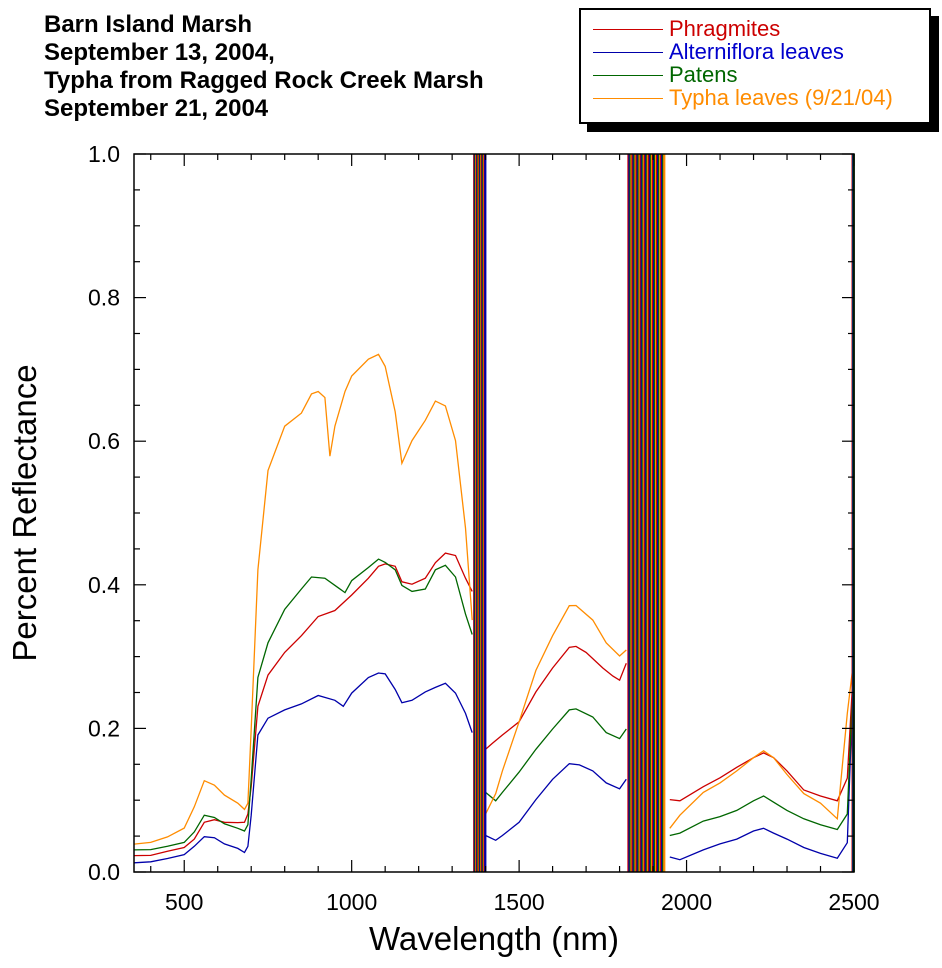 The width and height of the screenshot is (942, 968). I want to click on x-tick-label: 500, so click(184, 902).